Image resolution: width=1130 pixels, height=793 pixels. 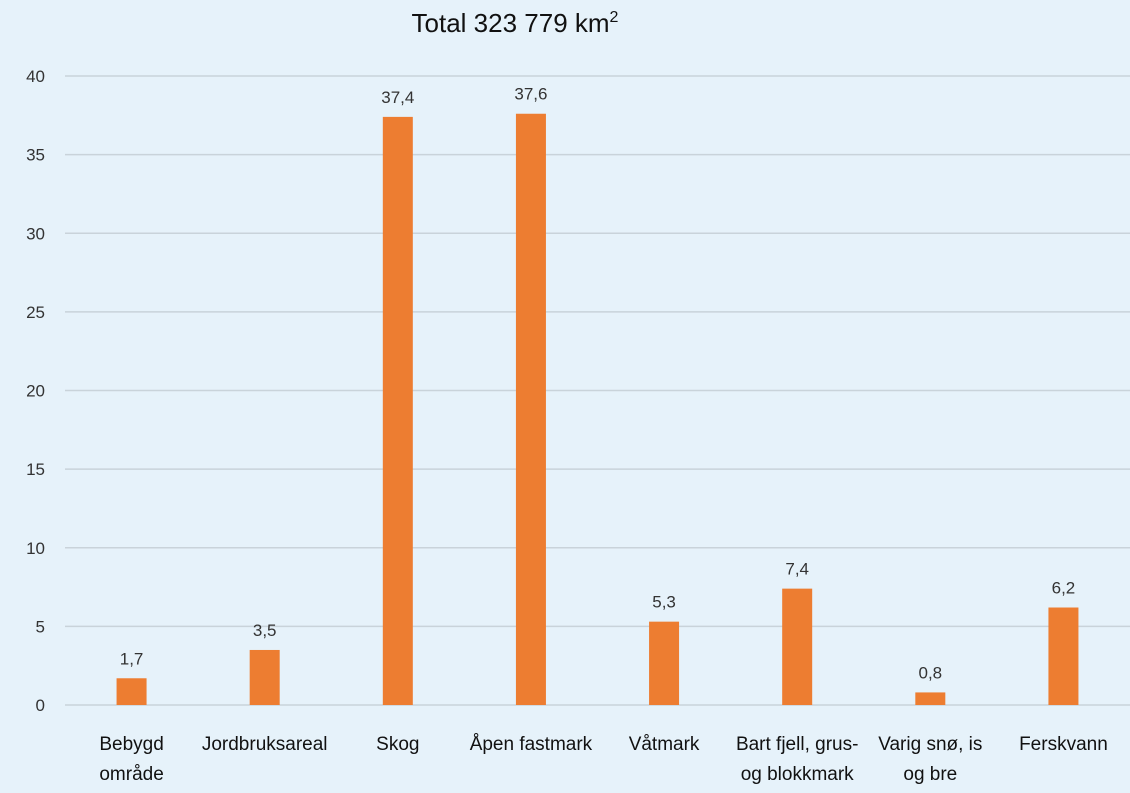 I want to click on category-label: Bebygd område, so click(x=131, y=759).